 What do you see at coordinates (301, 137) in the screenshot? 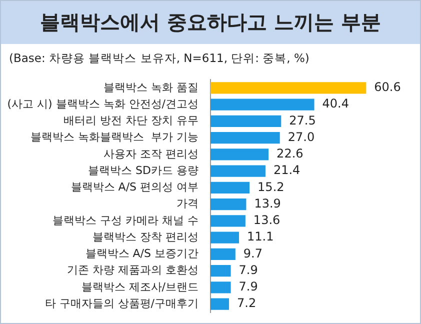
I see `data-label: 27.0` at bounding box center [301, 137].